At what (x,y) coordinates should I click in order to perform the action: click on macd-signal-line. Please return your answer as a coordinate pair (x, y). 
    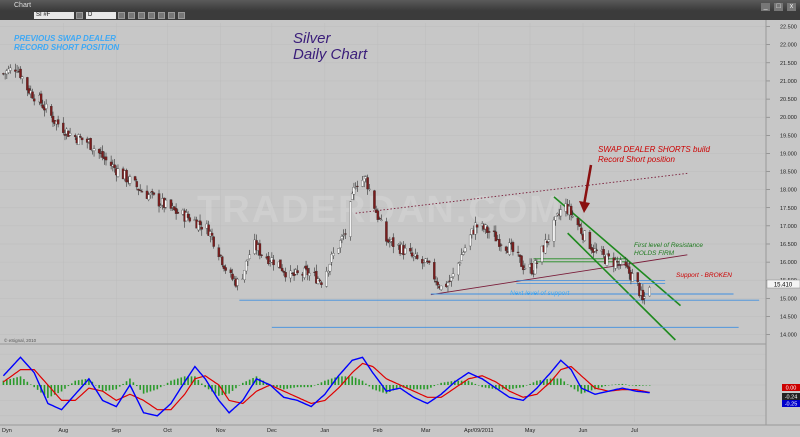
    Looking at the image, I should click on (326, 386).